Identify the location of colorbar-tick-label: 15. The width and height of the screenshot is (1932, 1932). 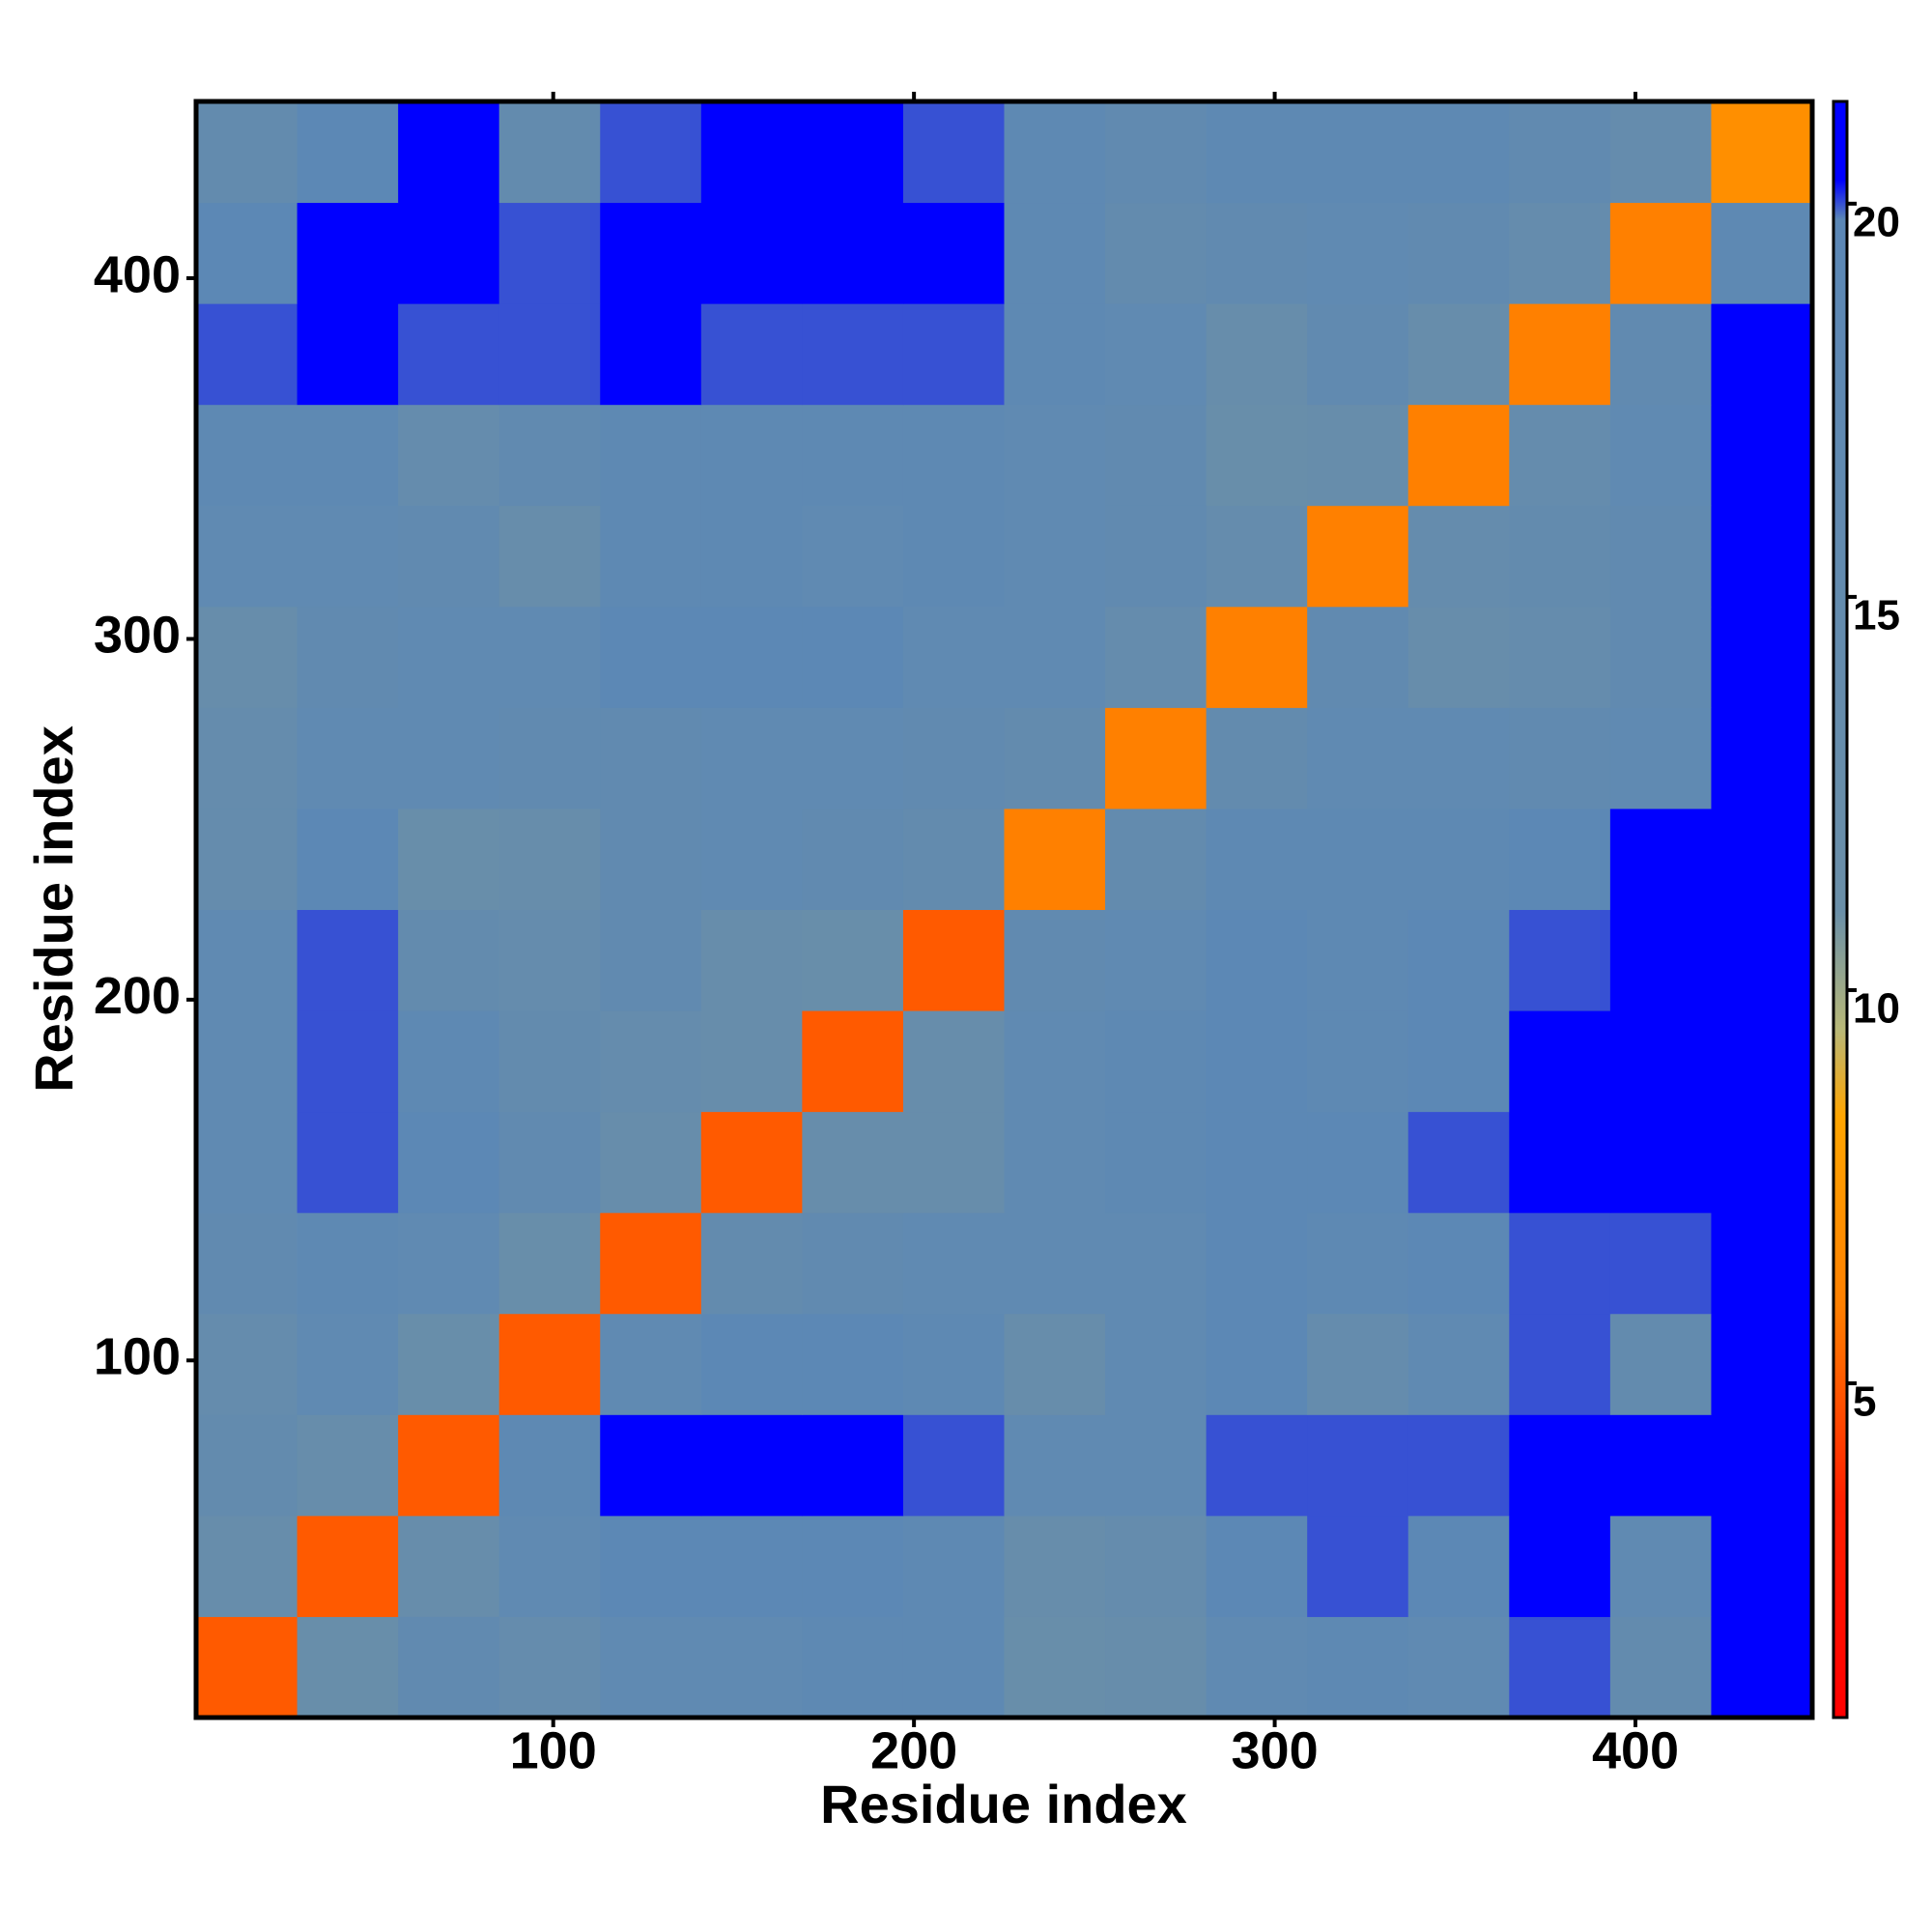
(1876, 615).